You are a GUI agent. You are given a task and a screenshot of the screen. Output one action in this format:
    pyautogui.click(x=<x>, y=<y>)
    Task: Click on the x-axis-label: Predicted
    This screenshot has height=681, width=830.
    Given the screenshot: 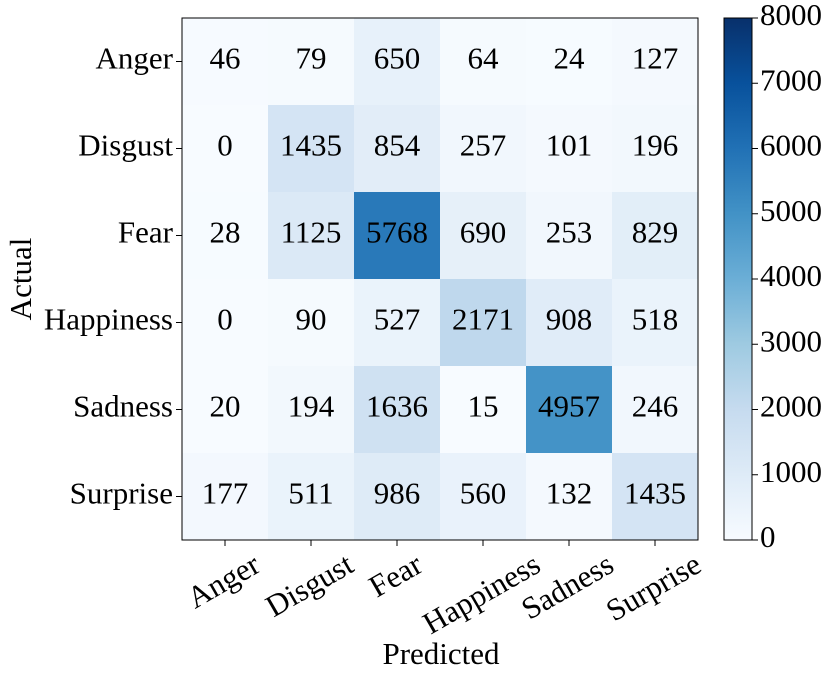 What is the action you would take?
    pyautogui.click(x=441, y=653)
    